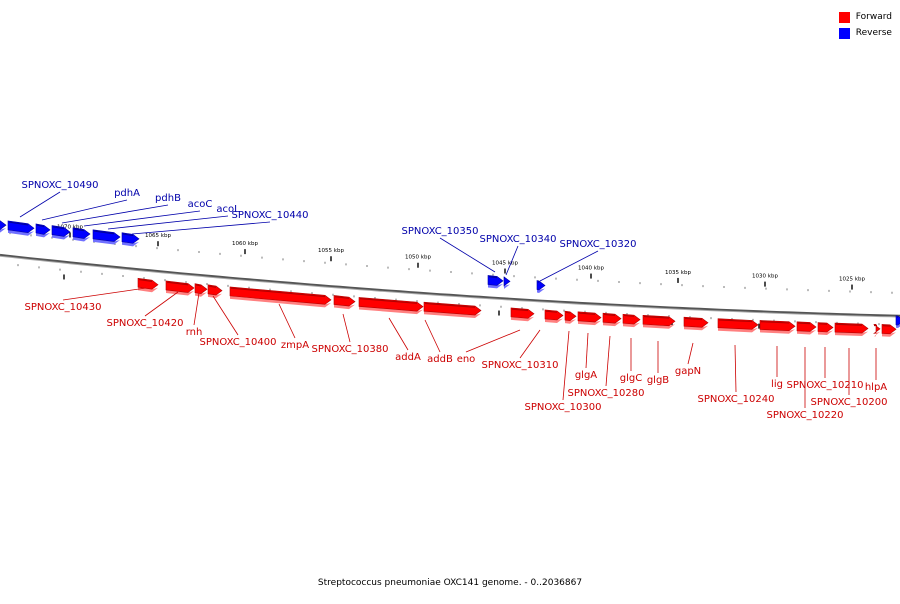  What do you see at coordinates (874, 33) in the screenshot?
I see `legend-reverse-label: Reverse` at bounding box center [874, 33].